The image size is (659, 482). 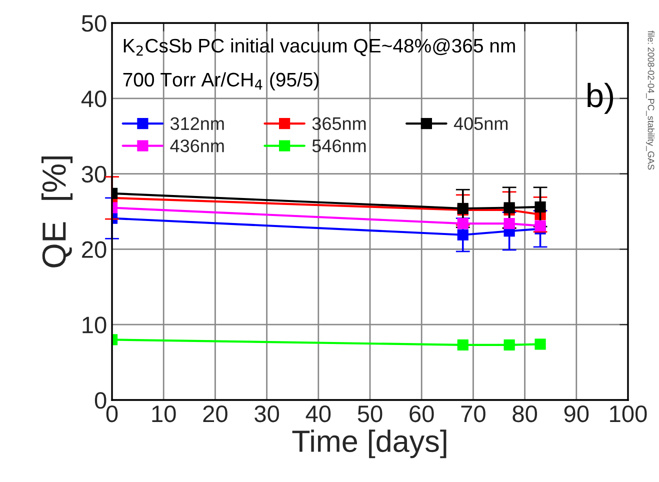 What do you see at coordinates (57, 212) in the screenshot?
I see `y-axis-title: QE [%]` at bounding box center [57, 212].